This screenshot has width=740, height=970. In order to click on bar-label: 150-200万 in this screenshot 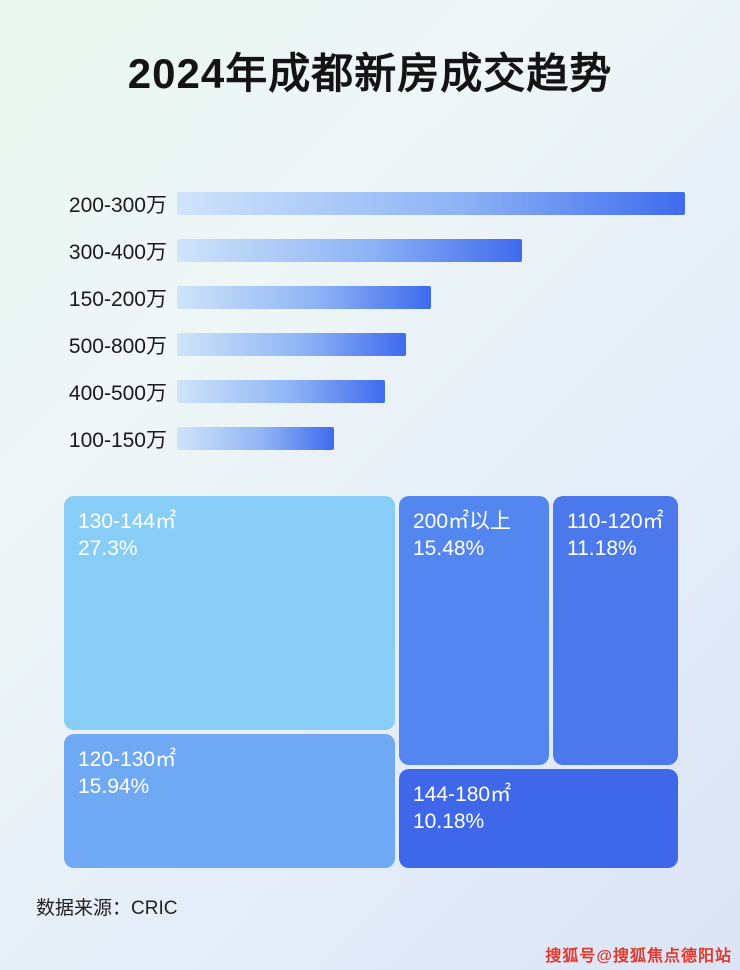, I will do `click(117, 299)`.